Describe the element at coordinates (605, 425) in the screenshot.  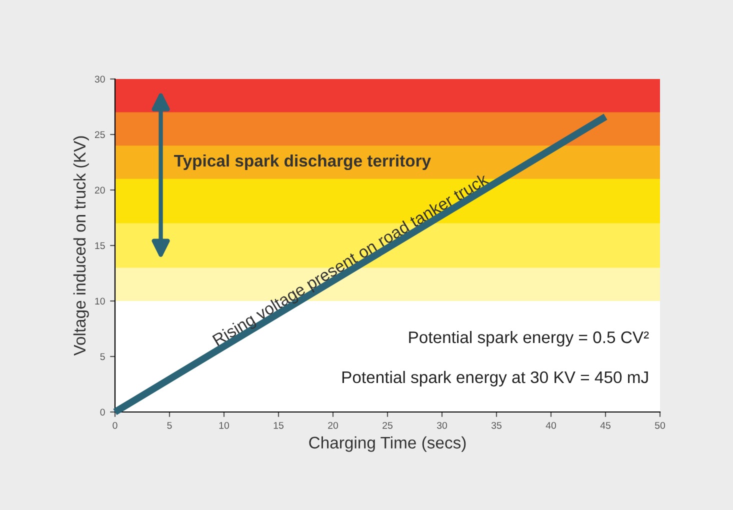
I see `x-tick-label: 45` at that location.